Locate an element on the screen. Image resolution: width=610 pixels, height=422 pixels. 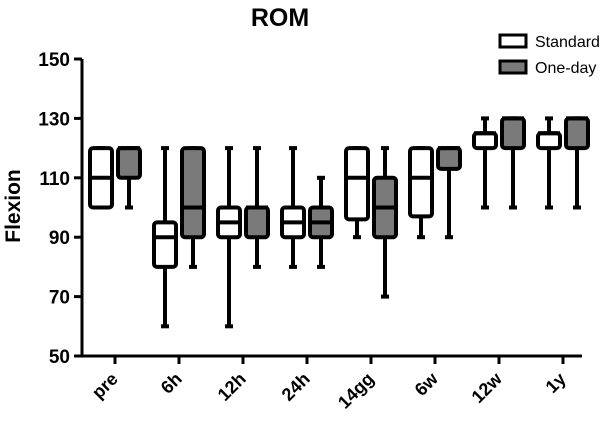
box-one-day-12w is located at coordinates (513, 163).